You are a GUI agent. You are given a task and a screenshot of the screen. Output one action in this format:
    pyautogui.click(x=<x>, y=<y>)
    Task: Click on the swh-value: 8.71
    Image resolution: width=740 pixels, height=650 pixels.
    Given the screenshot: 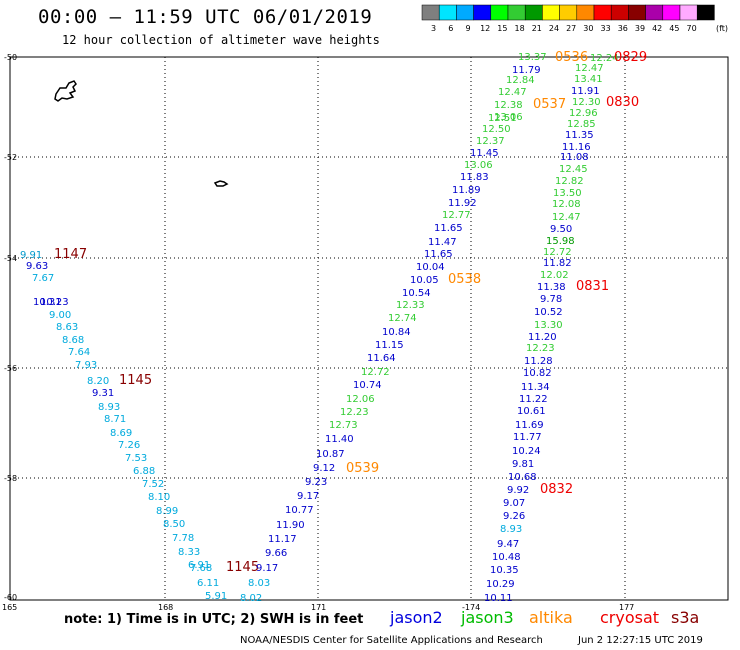 What is the action you would take?
    pyautogui.click(x=115, y=419)
    